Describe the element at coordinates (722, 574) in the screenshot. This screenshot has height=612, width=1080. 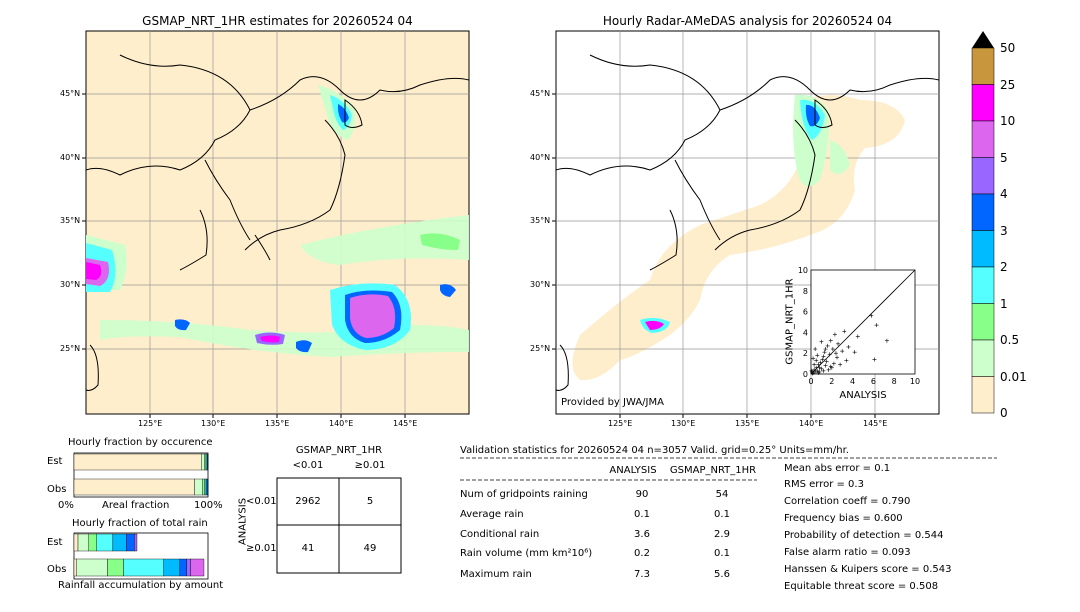
I see `stat-row-gsmap: 5.6` at that location.